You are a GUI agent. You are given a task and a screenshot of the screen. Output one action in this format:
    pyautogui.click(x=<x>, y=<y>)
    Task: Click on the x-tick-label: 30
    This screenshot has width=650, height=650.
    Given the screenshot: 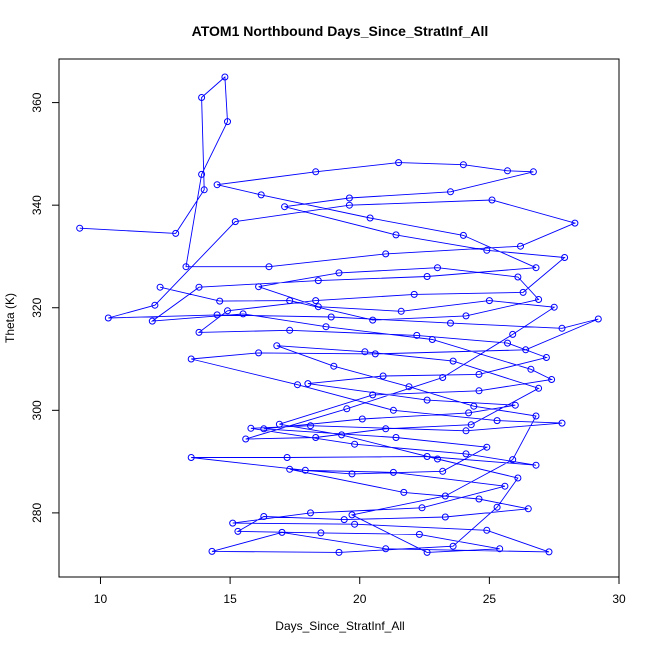 What is the action you would take?
    pyautogui.click(x=619, y=599)
    